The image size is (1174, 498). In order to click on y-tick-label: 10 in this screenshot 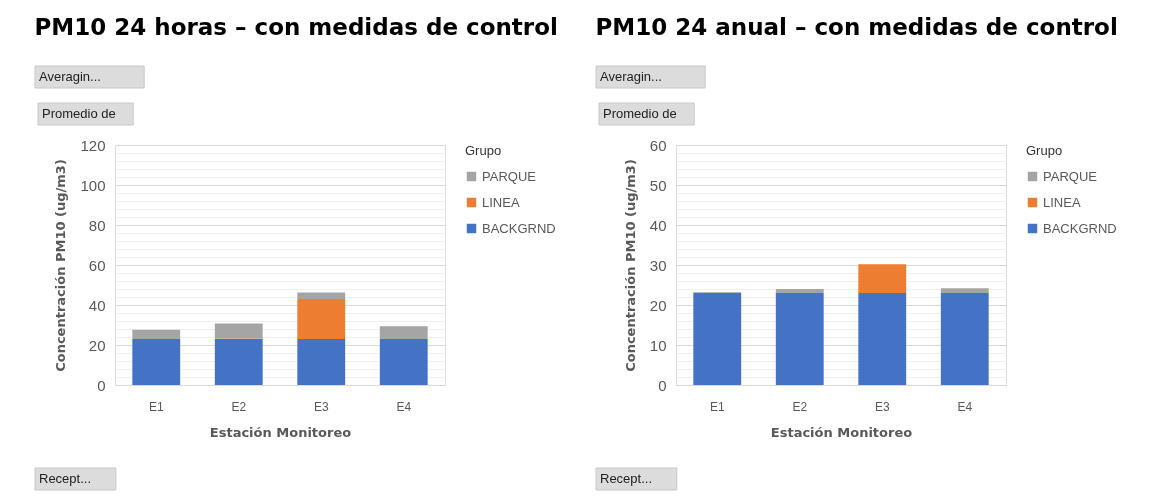, I will do `click(658, 345)`.